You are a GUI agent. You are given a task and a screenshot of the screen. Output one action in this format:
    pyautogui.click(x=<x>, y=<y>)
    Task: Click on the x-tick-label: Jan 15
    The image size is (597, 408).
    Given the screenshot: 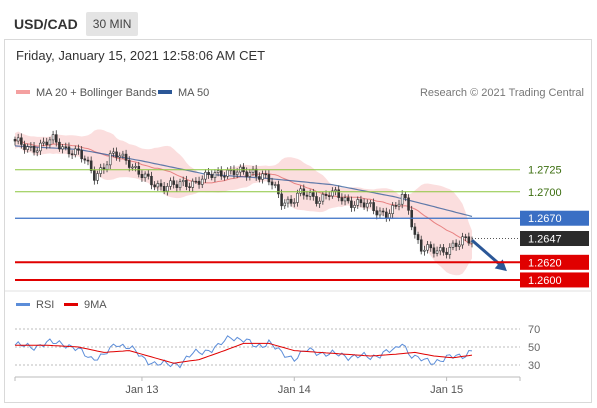 What is the action you would take?
    pyautogui.click(x=446, y=390)
    